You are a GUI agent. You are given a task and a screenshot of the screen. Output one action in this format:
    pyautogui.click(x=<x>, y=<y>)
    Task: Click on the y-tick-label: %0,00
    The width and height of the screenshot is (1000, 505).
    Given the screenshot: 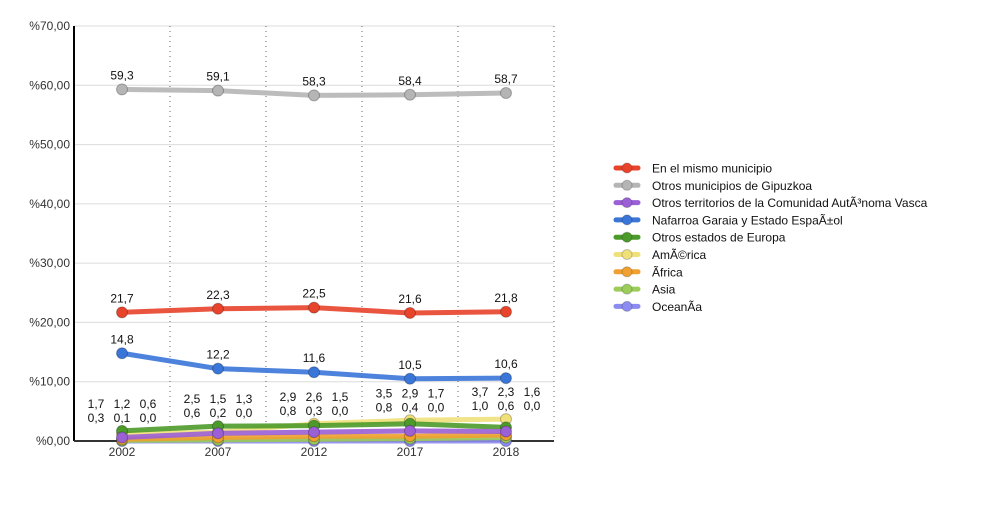 What is the action you would take?
    pyautogui.click(x=53, y=441)
    